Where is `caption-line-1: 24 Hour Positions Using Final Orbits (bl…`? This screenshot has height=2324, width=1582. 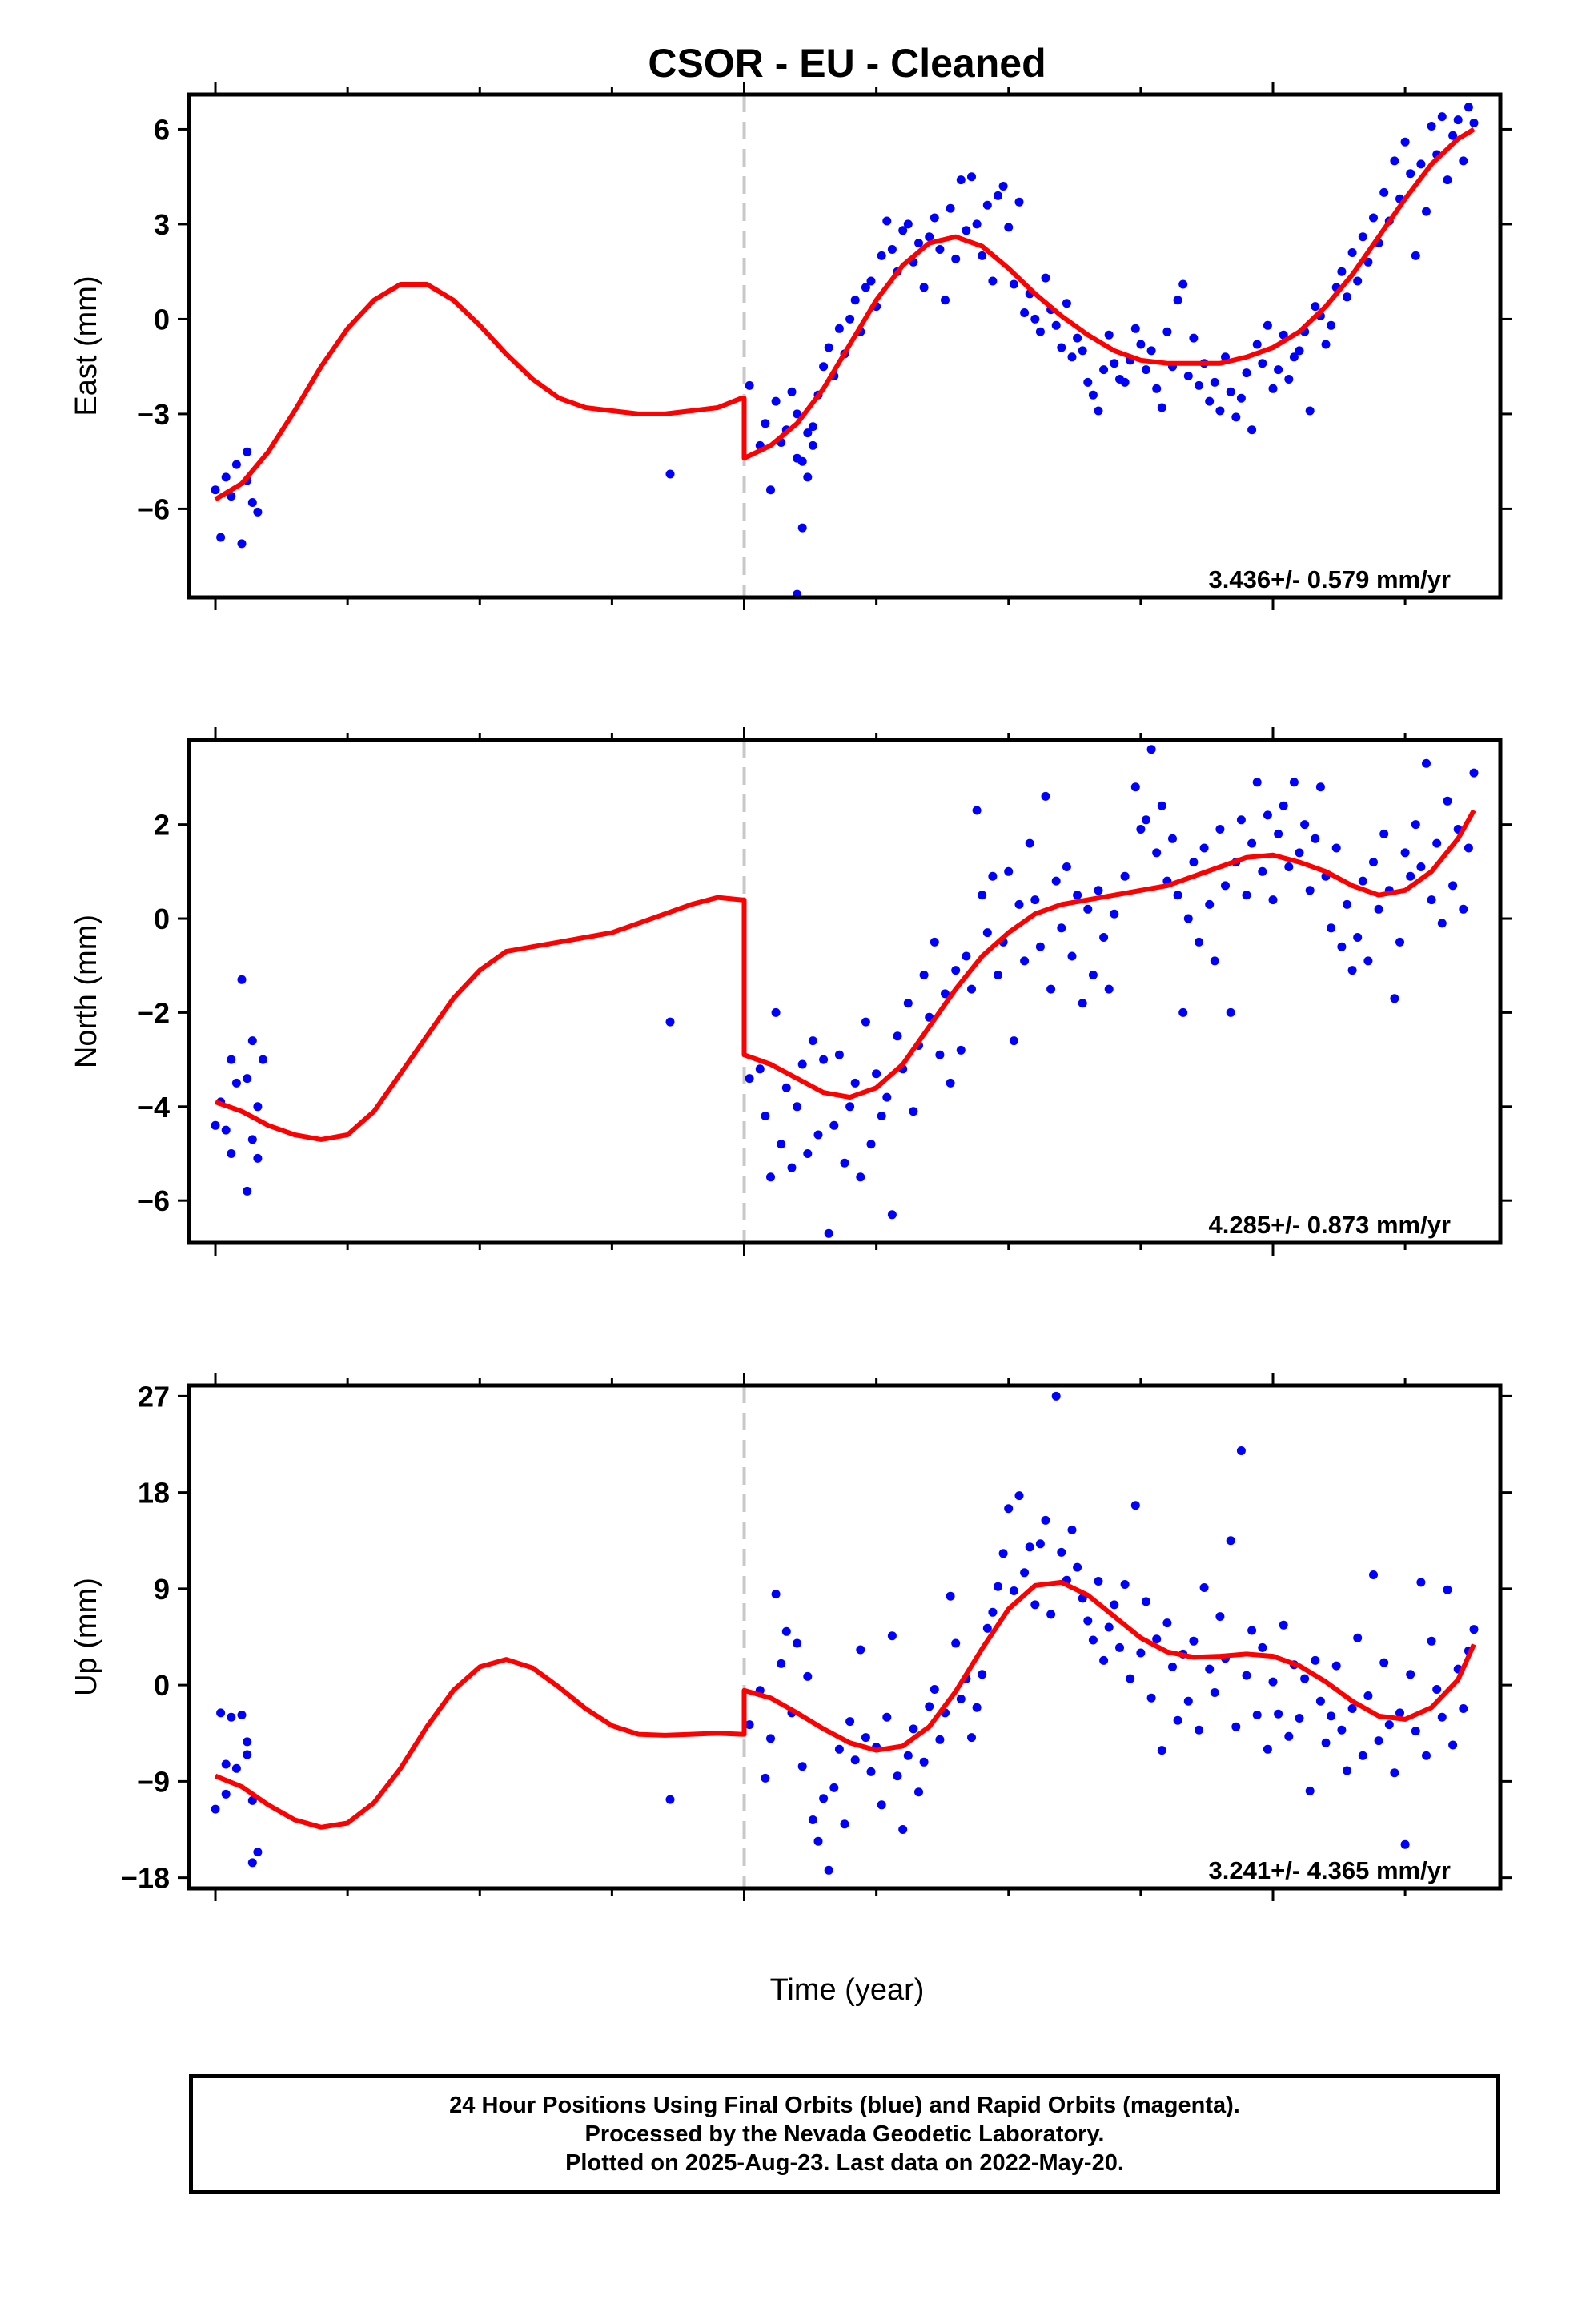 caption-line-1: 24 Hour Positions Using Final Orbits (bl… is located at coordinates (845, 2105).